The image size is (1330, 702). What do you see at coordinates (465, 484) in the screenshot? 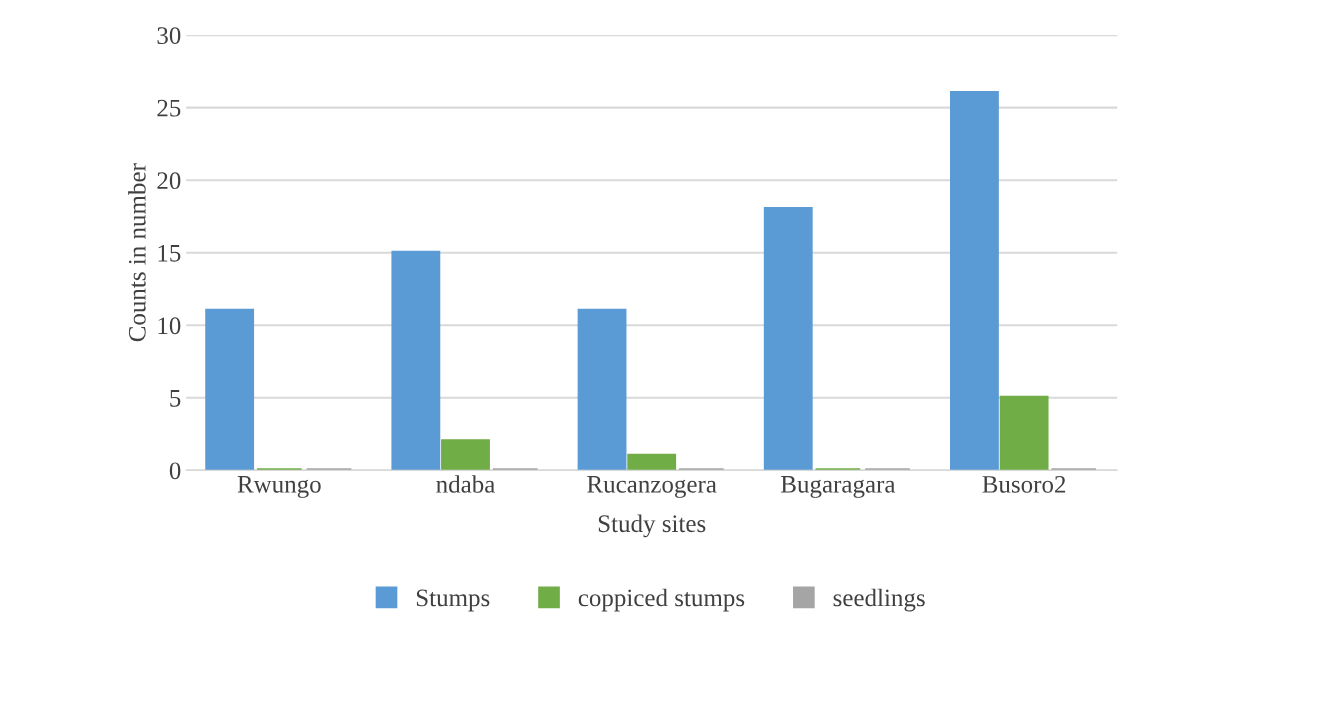
I see `x-tick-label: ndaba` at bounding box center [465, 484].